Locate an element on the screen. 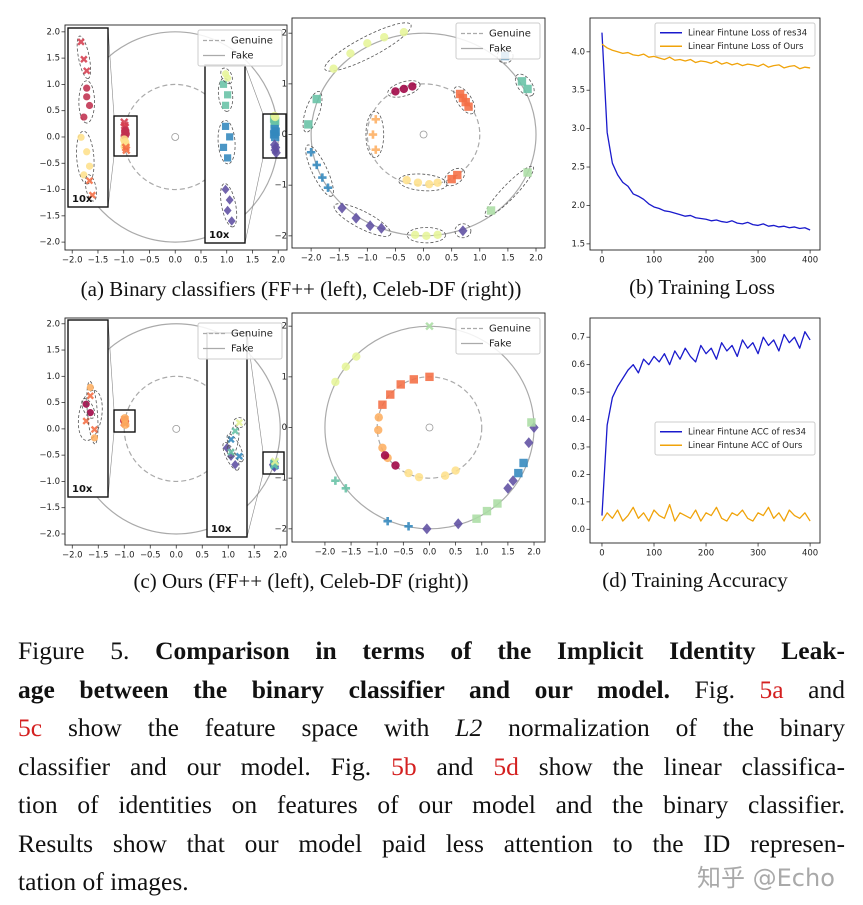 Image resolution: width=863 pixels, height=905 pixels. x-tick-label: −1.0 is located at coordinates (377, 553).